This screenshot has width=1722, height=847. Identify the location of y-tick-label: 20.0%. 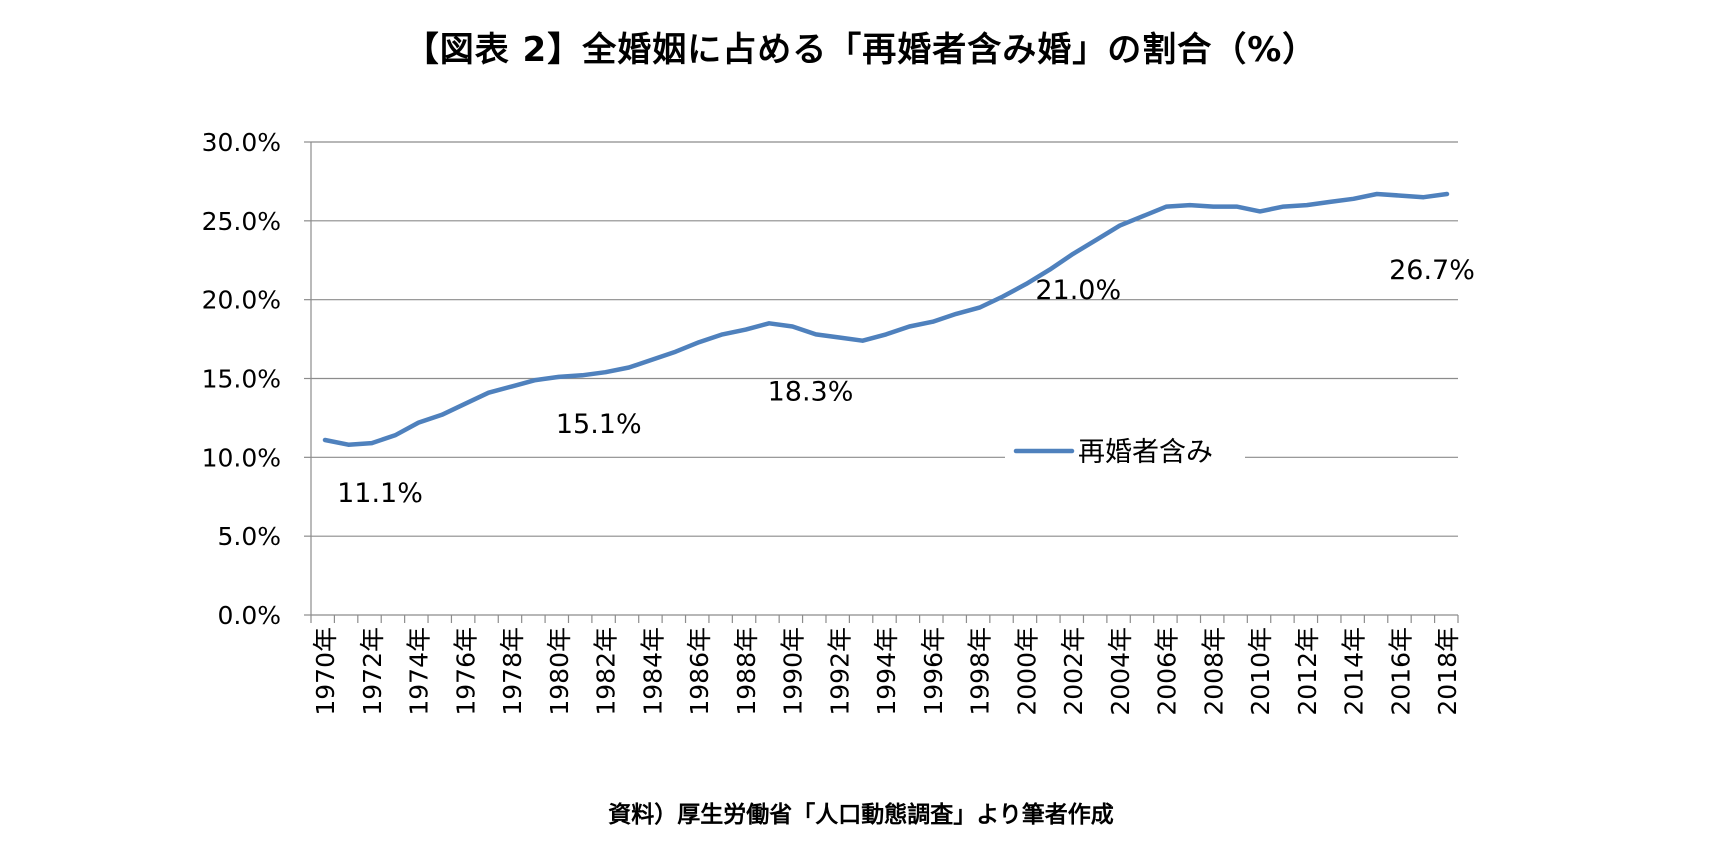
(241, 300).